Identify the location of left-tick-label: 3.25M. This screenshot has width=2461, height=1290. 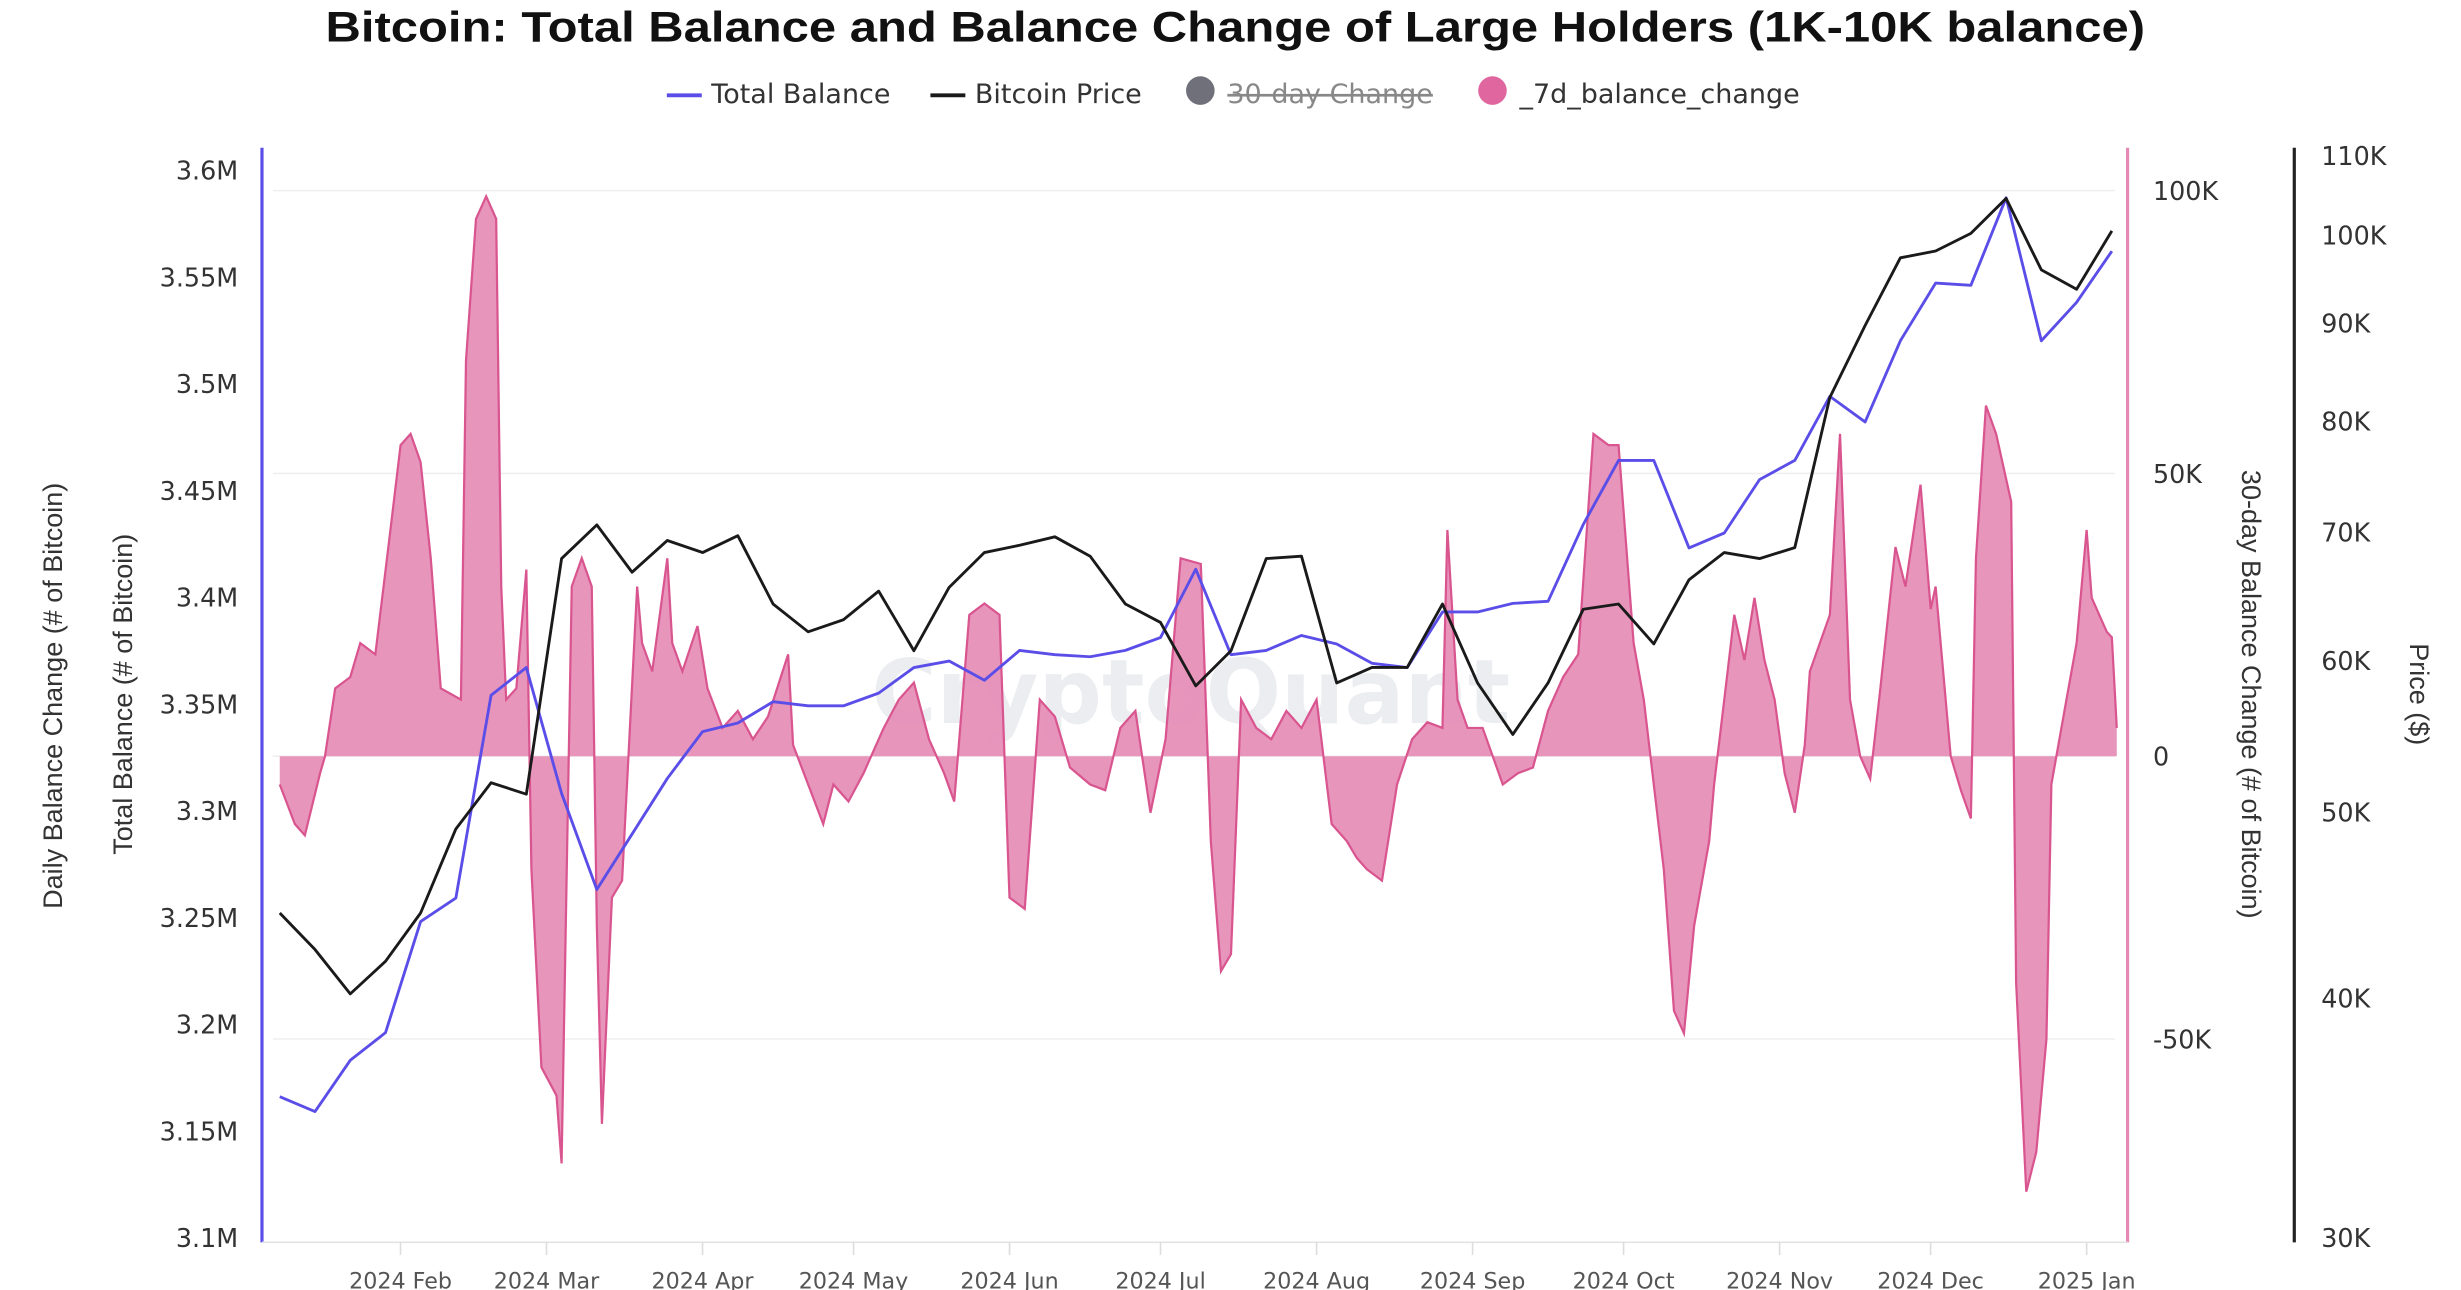
(199, 918).